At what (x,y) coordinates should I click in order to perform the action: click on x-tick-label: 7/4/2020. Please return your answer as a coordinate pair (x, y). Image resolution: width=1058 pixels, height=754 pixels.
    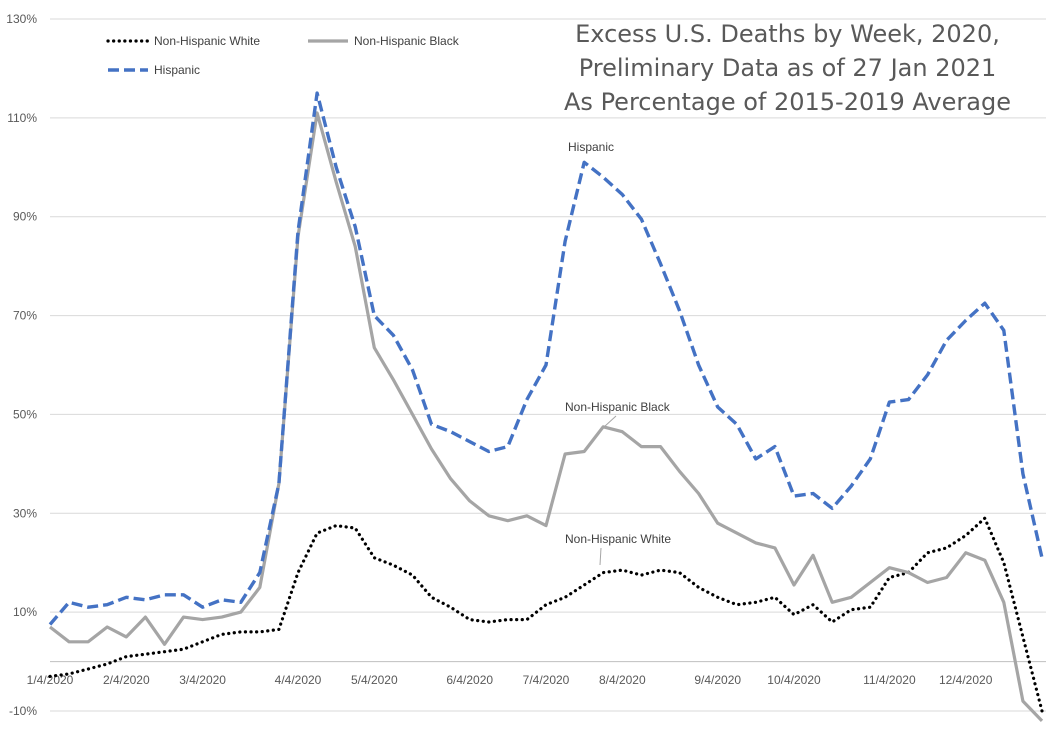
    Looking at the image, I should click on (546, 680).